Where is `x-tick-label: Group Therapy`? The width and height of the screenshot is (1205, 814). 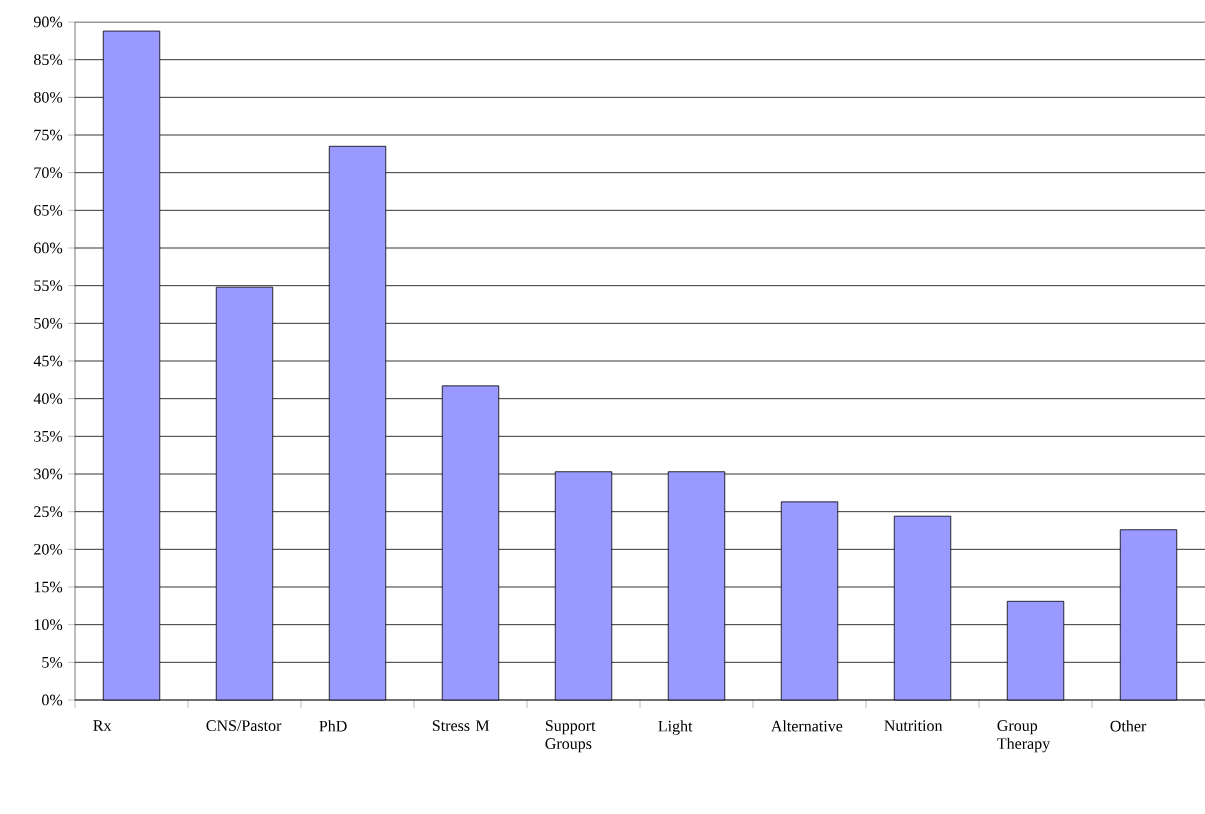 x-tick-label: Group Therapy is located at coordinates (1024, 736).